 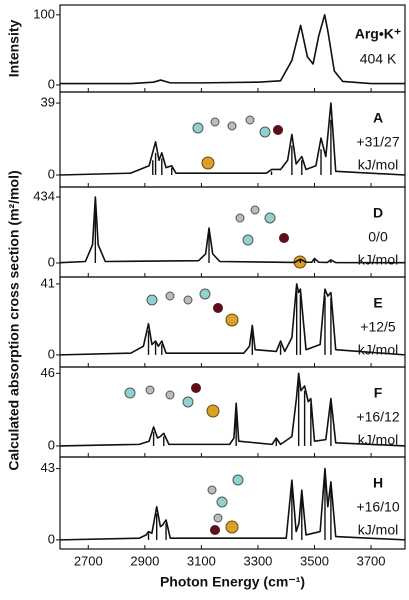 I want to click on panel-label: Arg•K⁺, so click(x=378, y=34).